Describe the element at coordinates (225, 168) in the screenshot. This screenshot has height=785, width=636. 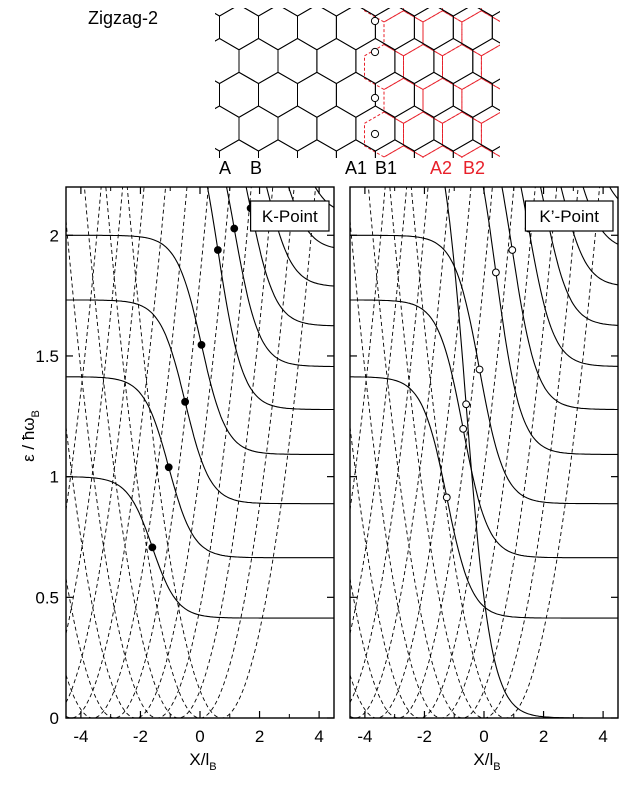
I see `lattice-label-a: A` at that location.